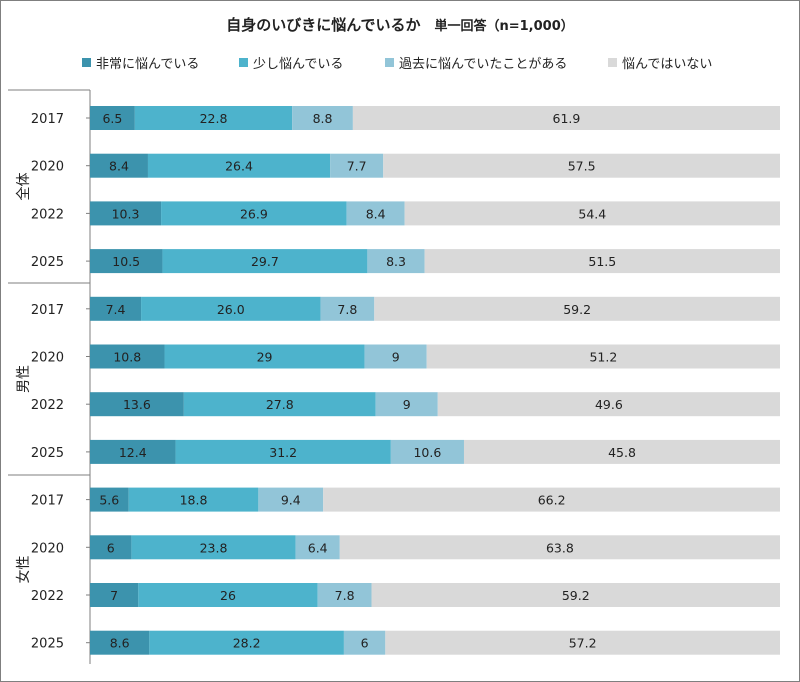 The image size is (800, 682). I want to click on data-label: 8.6, so click(120, 643).